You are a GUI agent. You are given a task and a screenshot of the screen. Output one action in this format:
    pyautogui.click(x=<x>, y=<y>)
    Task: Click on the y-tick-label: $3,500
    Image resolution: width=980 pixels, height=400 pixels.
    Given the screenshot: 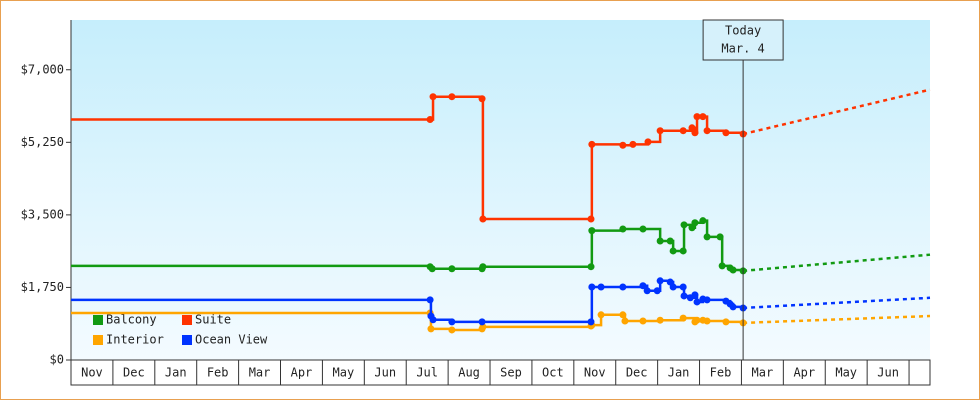 What is the action you would take?
    pyautogui.click(x=42, y=214)
    